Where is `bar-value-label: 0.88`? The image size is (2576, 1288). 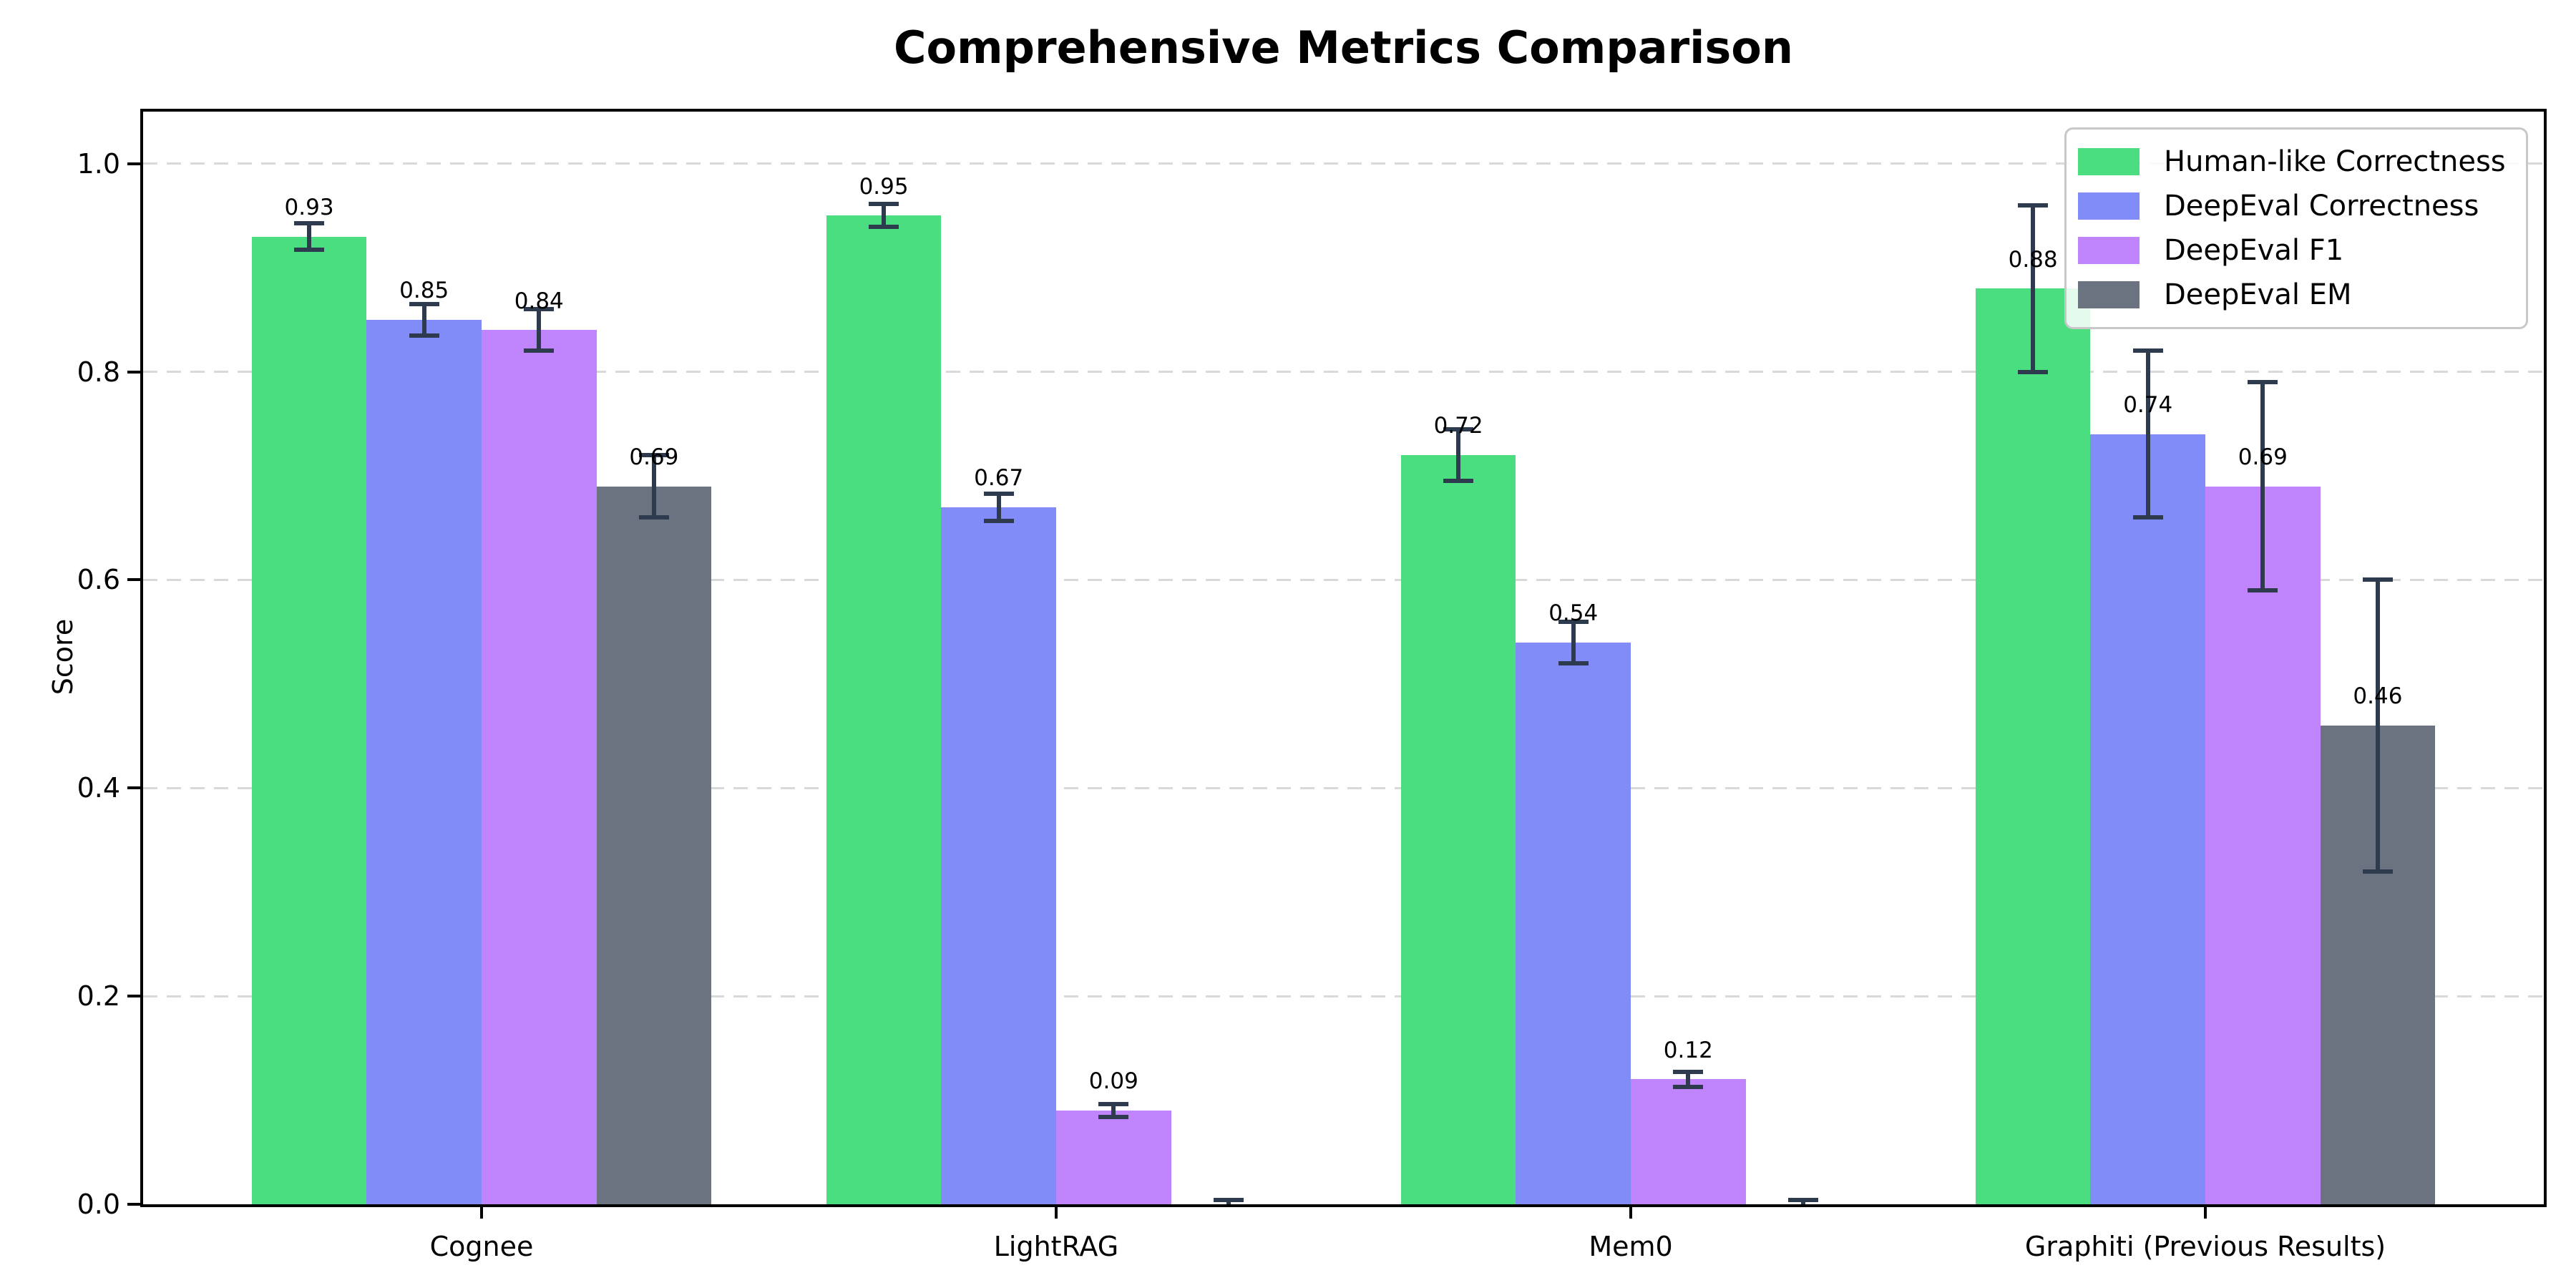
bar-value-label: 0.88 is located at coordinates (2033, 259).